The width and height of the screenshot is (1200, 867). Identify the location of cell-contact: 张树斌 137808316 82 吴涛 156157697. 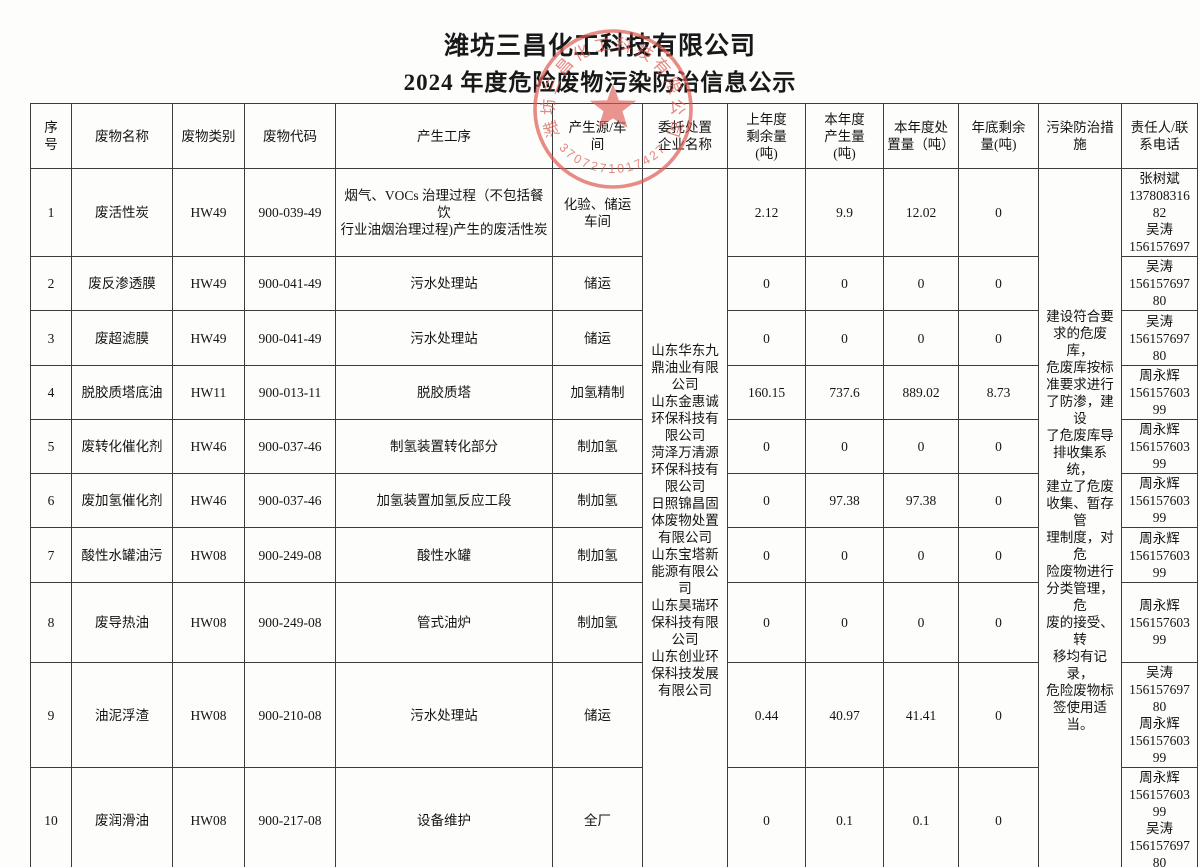
(1159, 212).